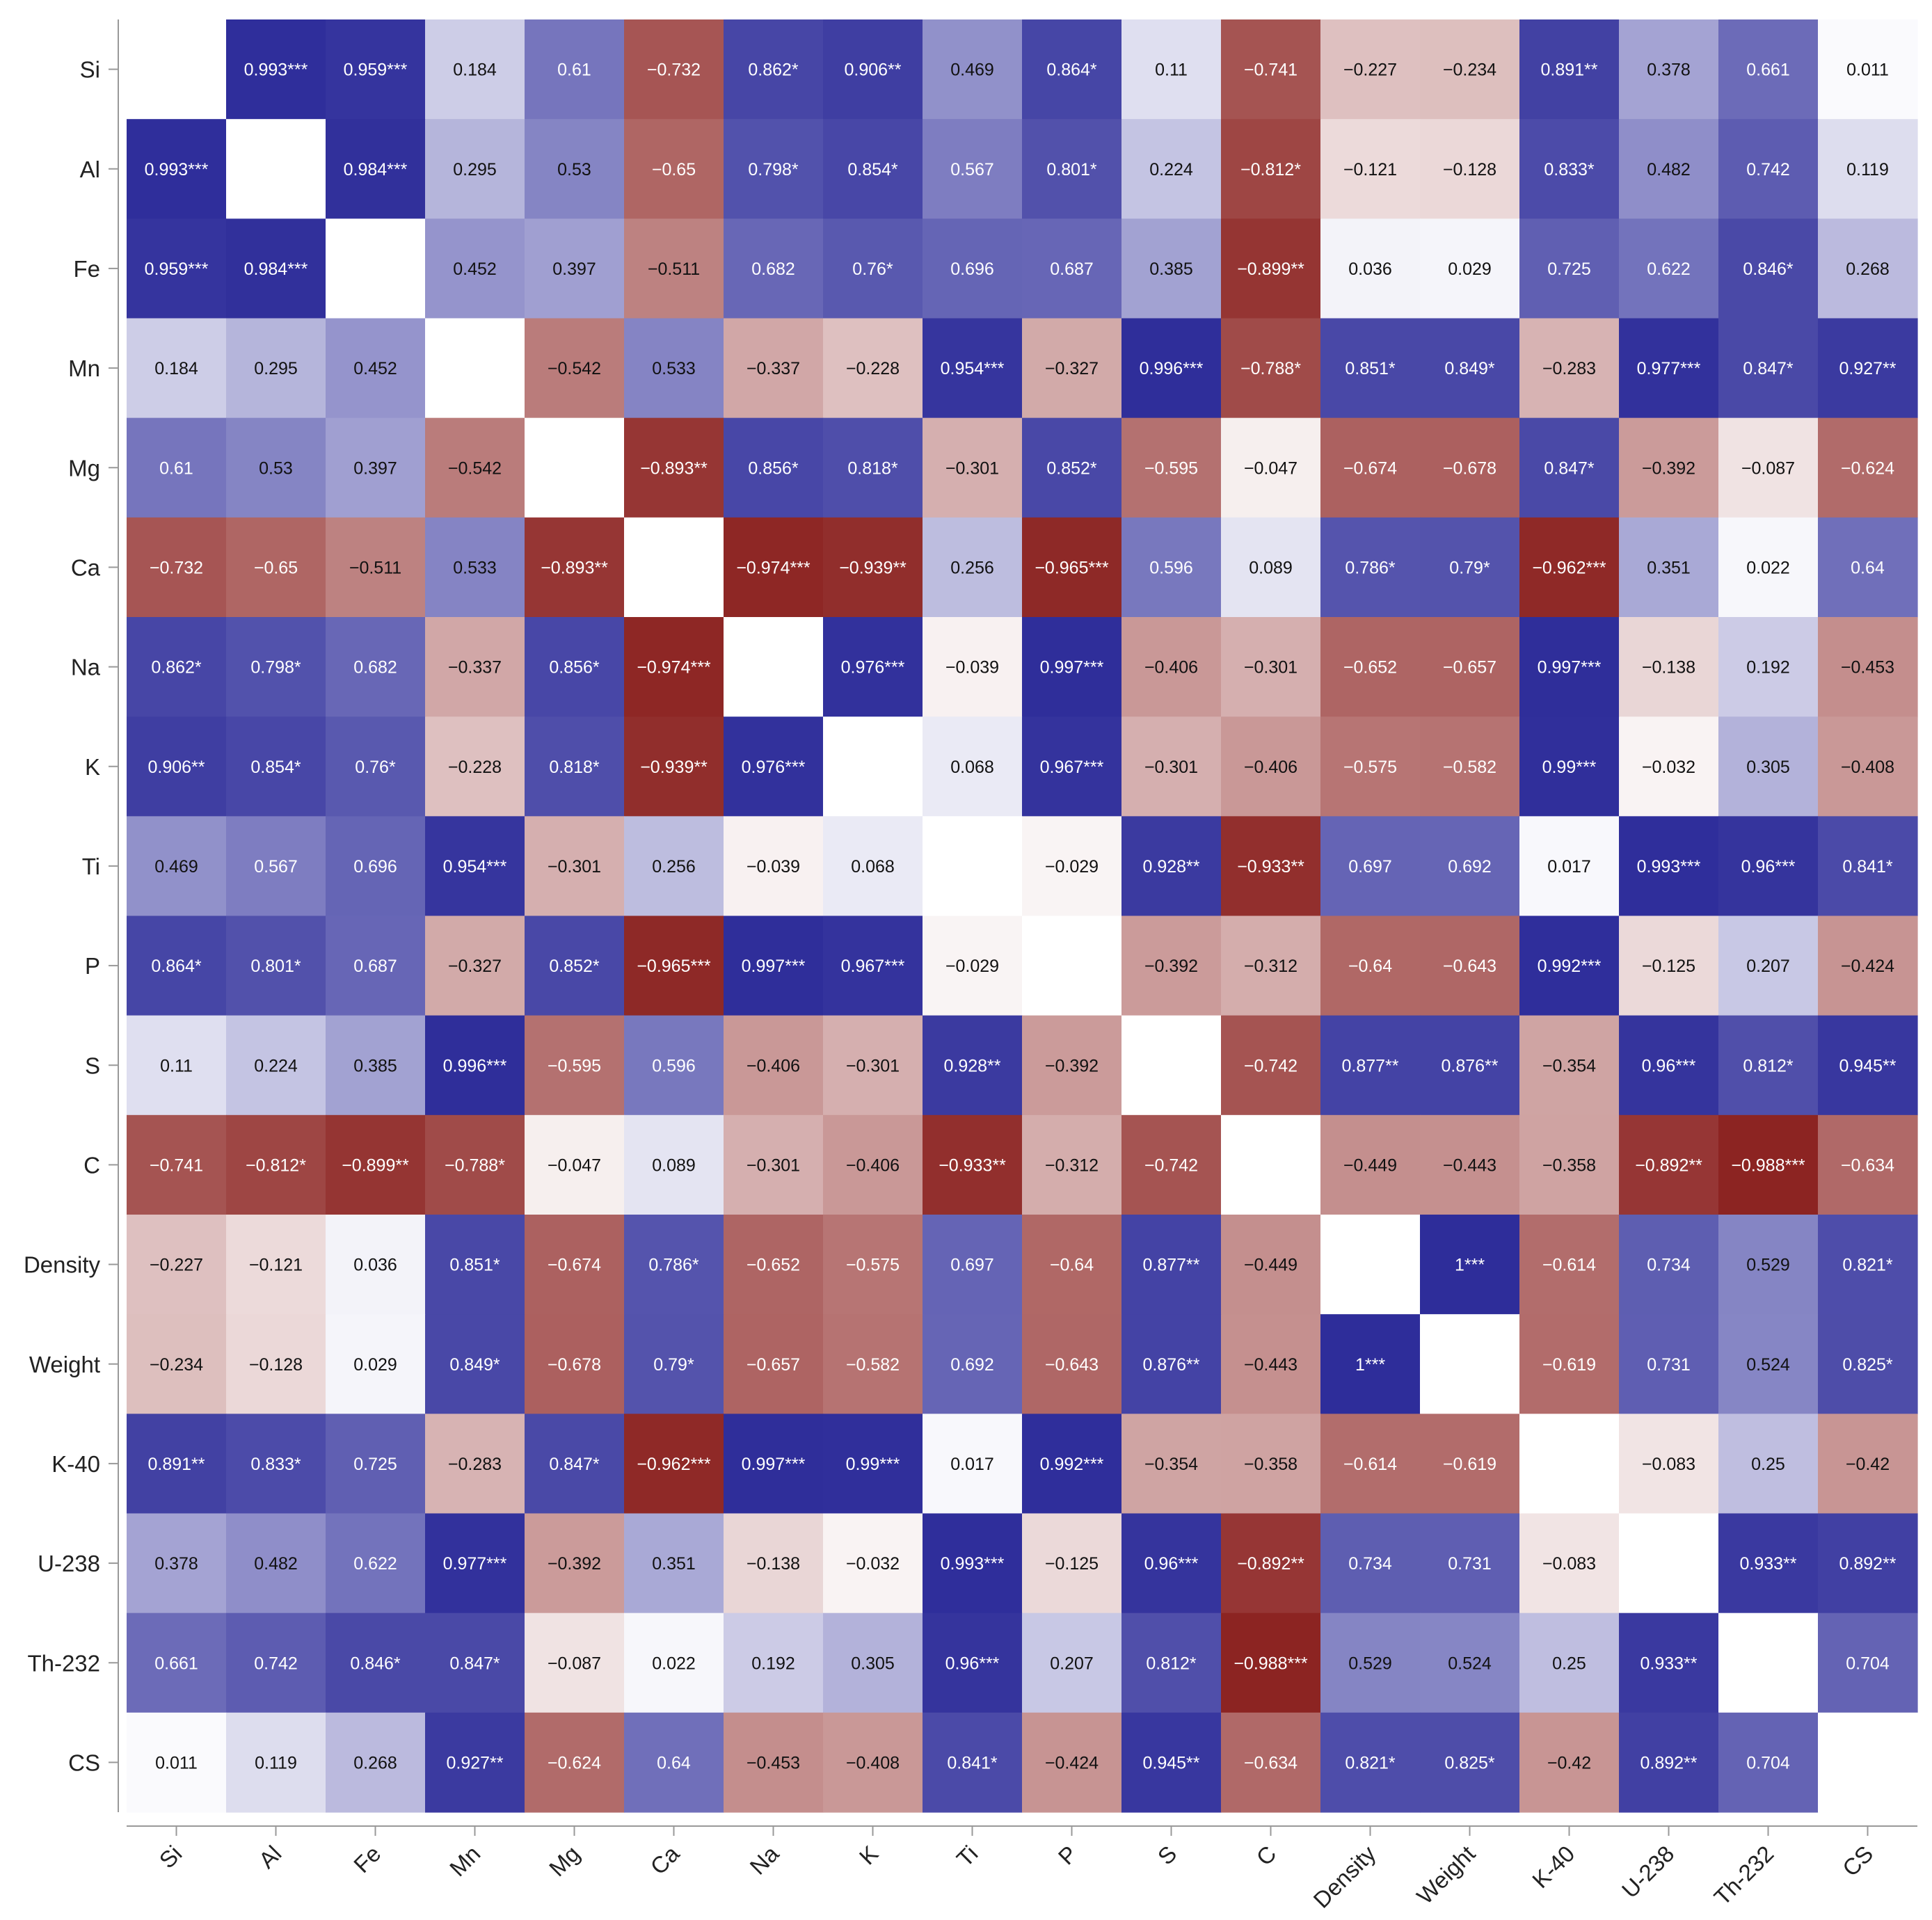 This screenshot has width=1932, height=1920. What do you see at coordinates (1669, 966) in the screenshot?
I see `cell-value-label: −0.125` at bounding box center [1669, 966].